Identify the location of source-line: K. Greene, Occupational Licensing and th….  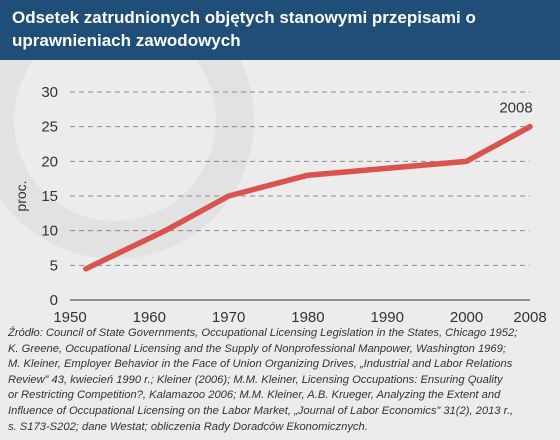
(257, 348).